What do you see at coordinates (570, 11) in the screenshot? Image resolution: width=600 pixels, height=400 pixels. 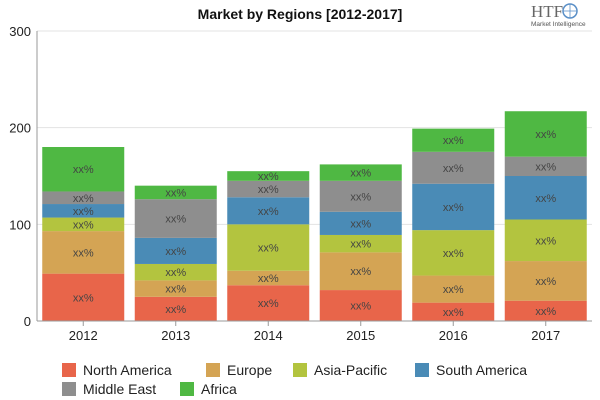 I see `globe-grid-icon` at bounding box center [570, 11].